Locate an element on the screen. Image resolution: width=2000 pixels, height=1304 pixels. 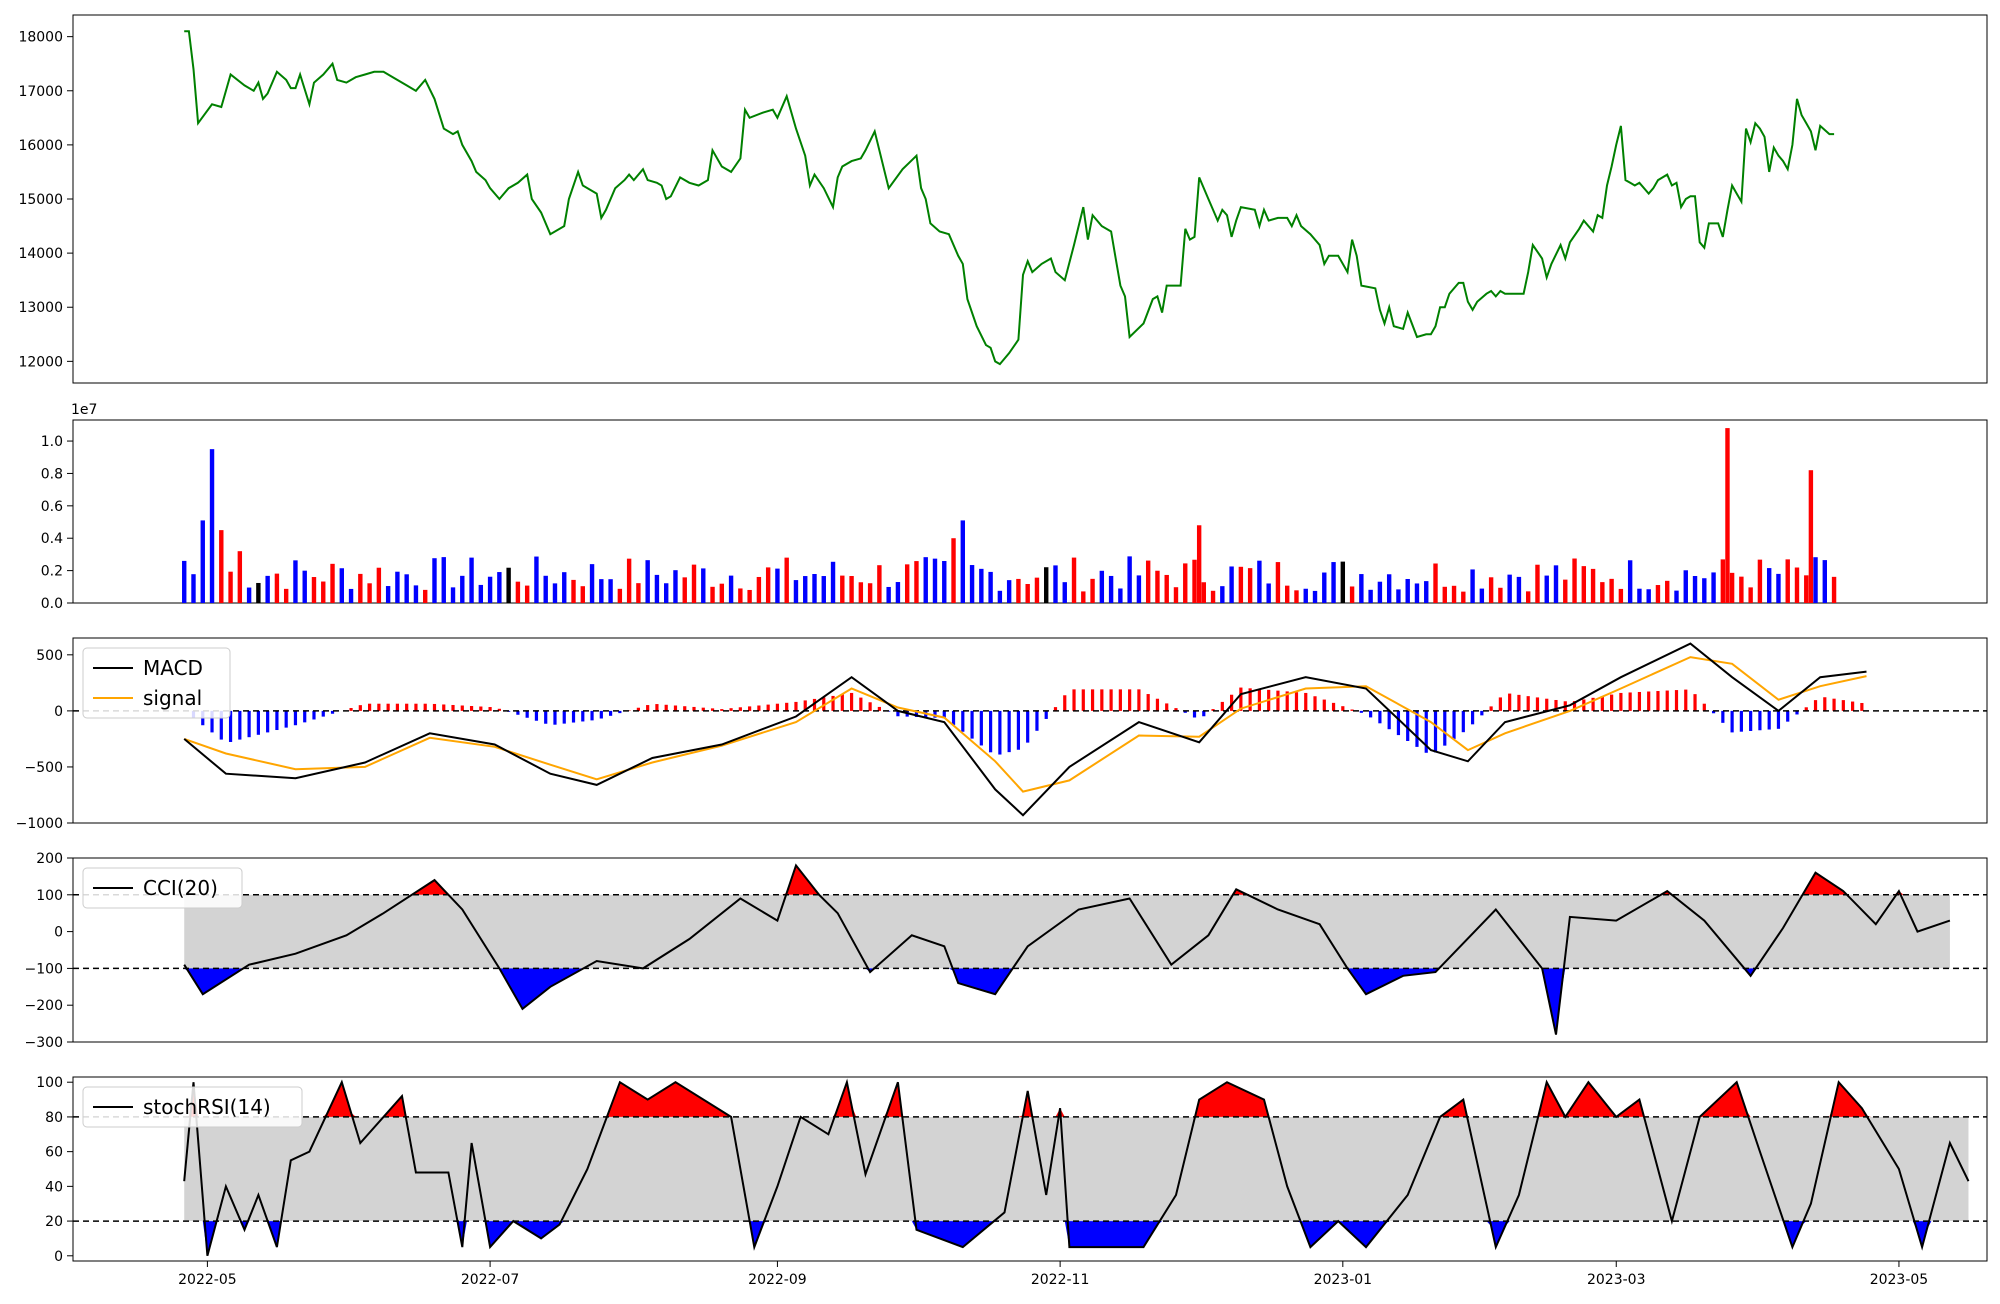
y-tick-label: 0.6 is located at coordinates (52, 507).